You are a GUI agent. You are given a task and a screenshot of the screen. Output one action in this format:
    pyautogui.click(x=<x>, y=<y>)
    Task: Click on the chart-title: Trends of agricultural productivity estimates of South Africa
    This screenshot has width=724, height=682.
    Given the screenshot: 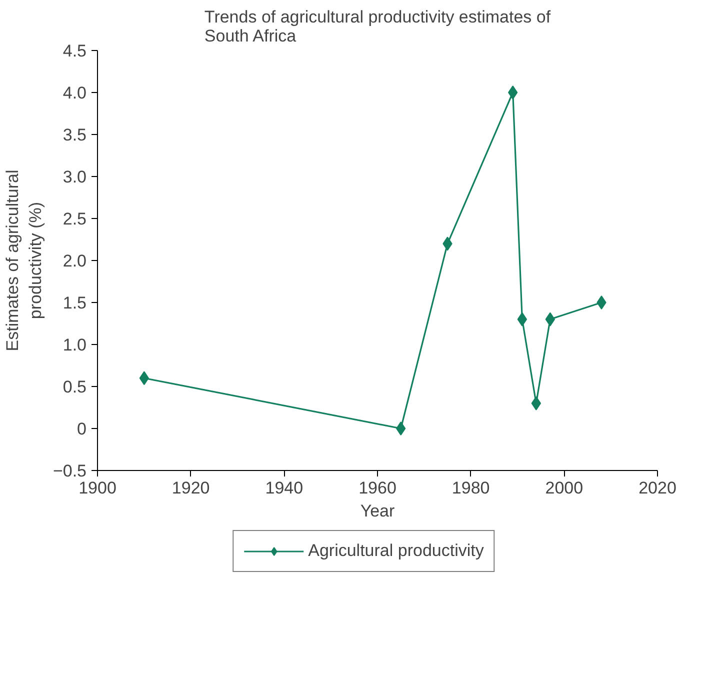 What is the action you would take?
    pyautogui.click(x=377, y=27)
    